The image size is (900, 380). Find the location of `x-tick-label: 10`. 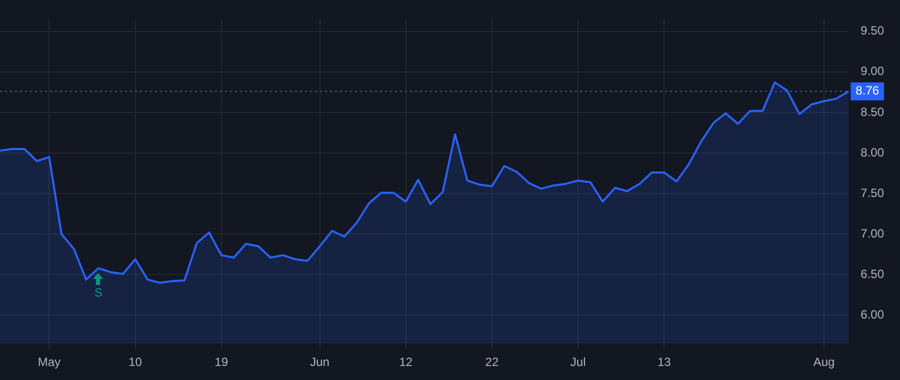

x-tick-label: 10 is located at coordinates (135, 362).